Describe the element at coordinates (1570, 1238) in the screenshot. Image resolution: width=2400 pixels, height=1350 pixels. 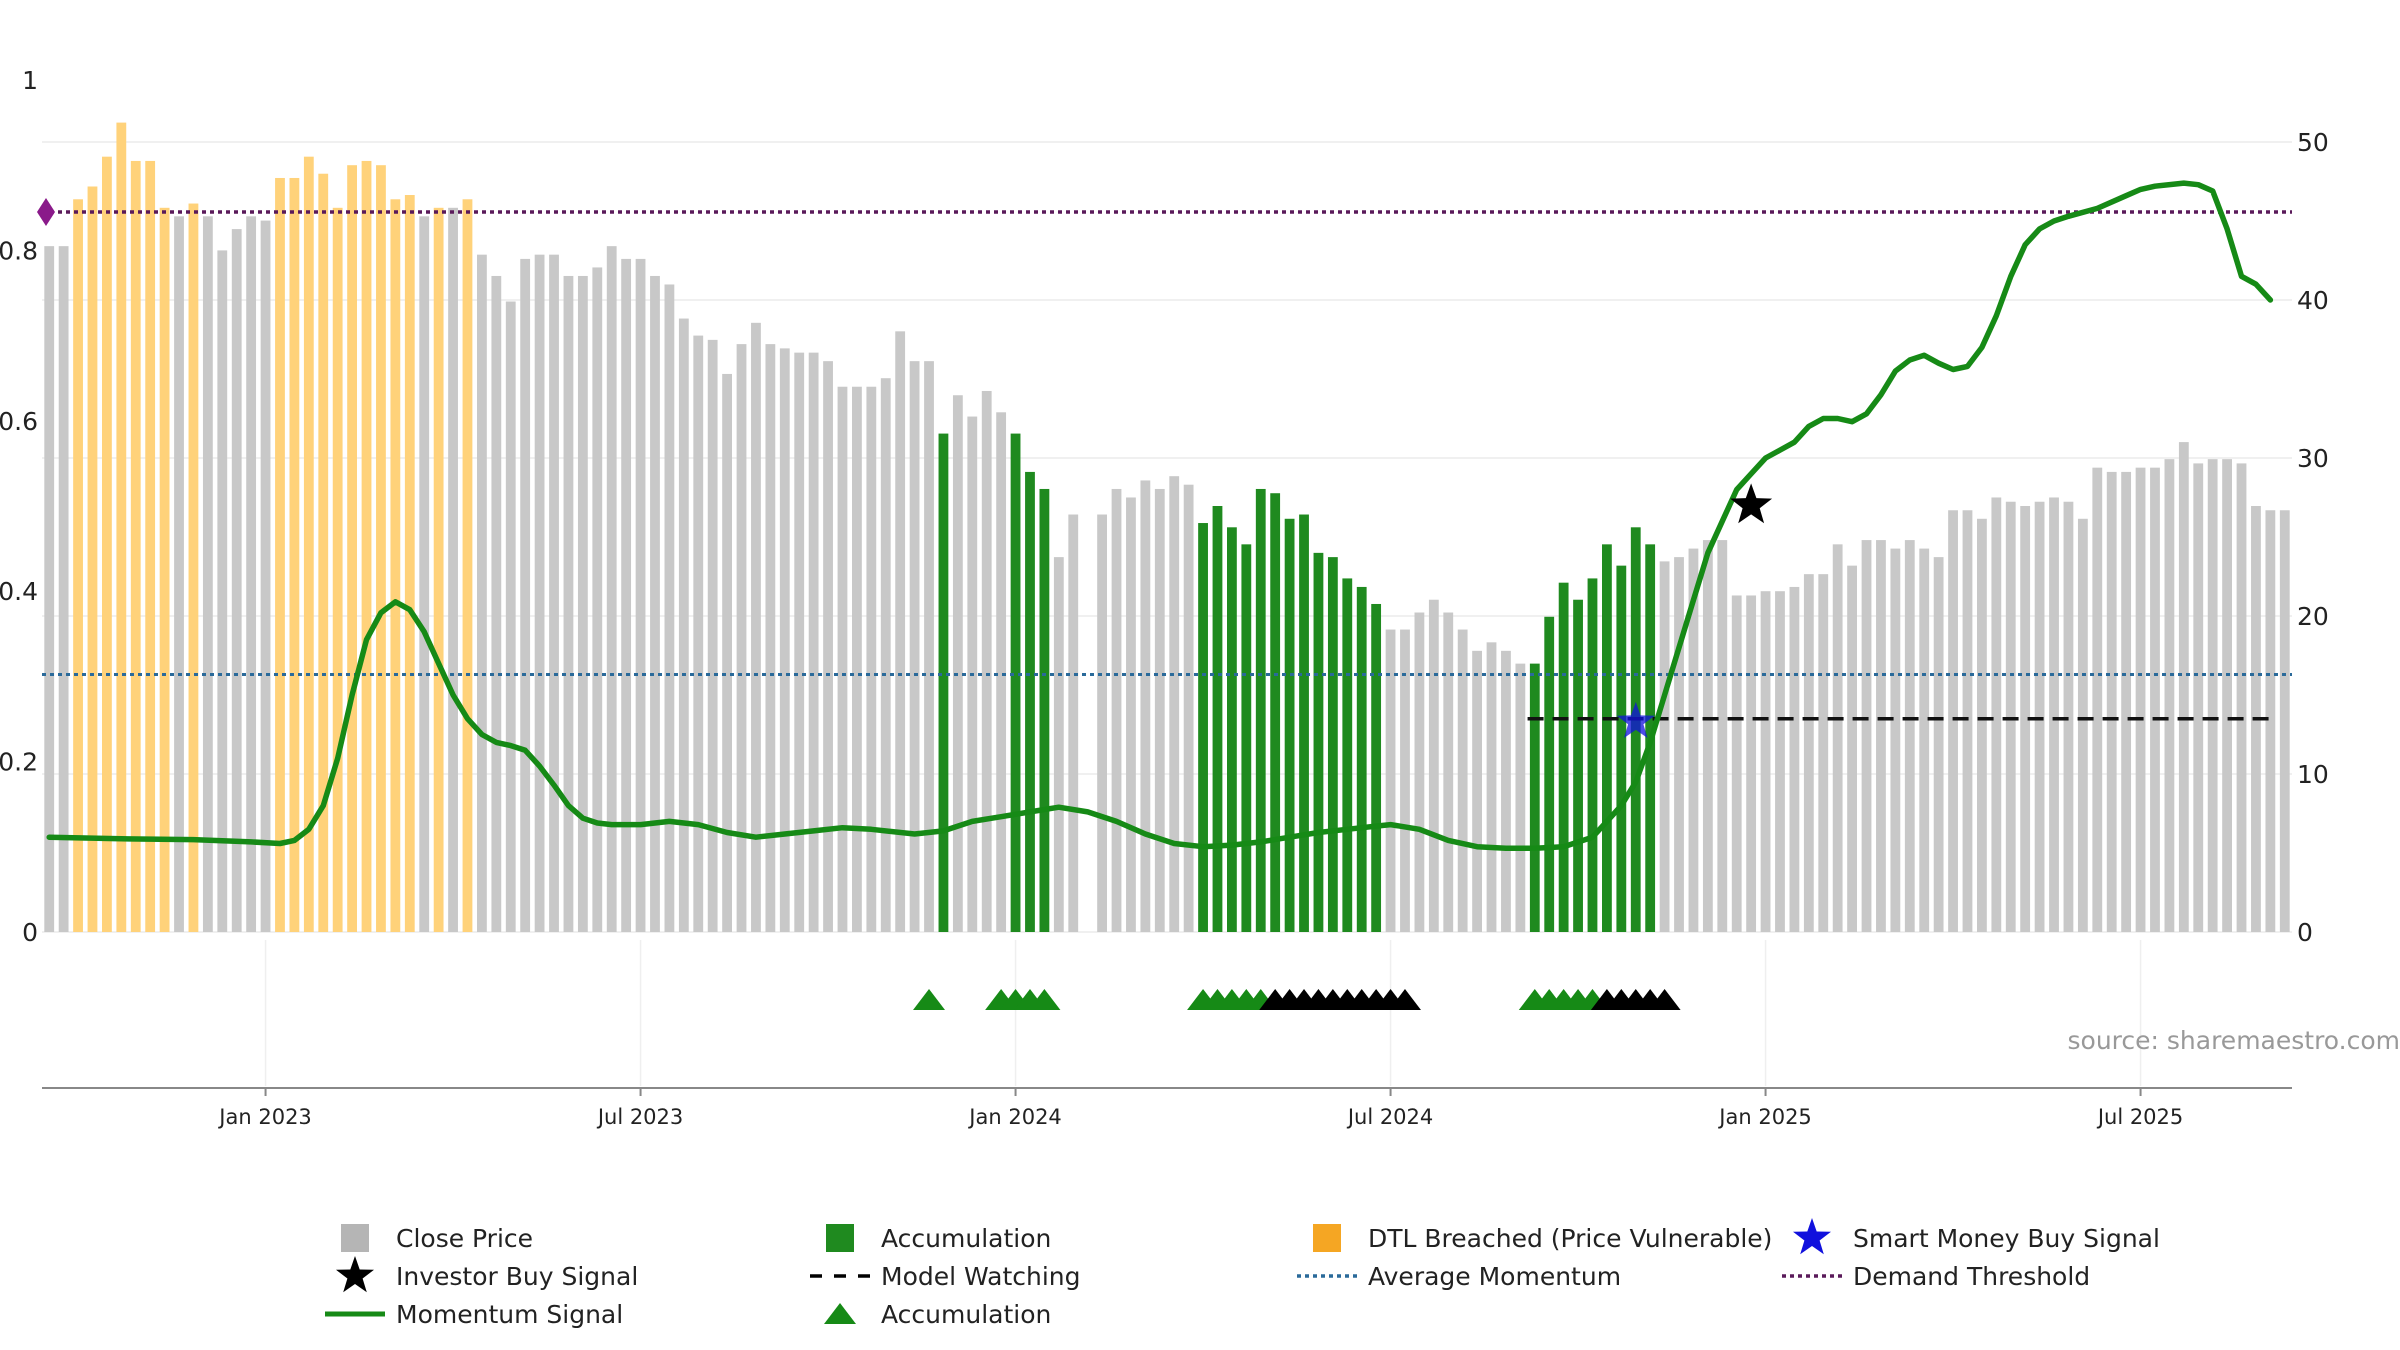
I see `legend-label: DTL Breached (Price Vulnerable)` at that location.